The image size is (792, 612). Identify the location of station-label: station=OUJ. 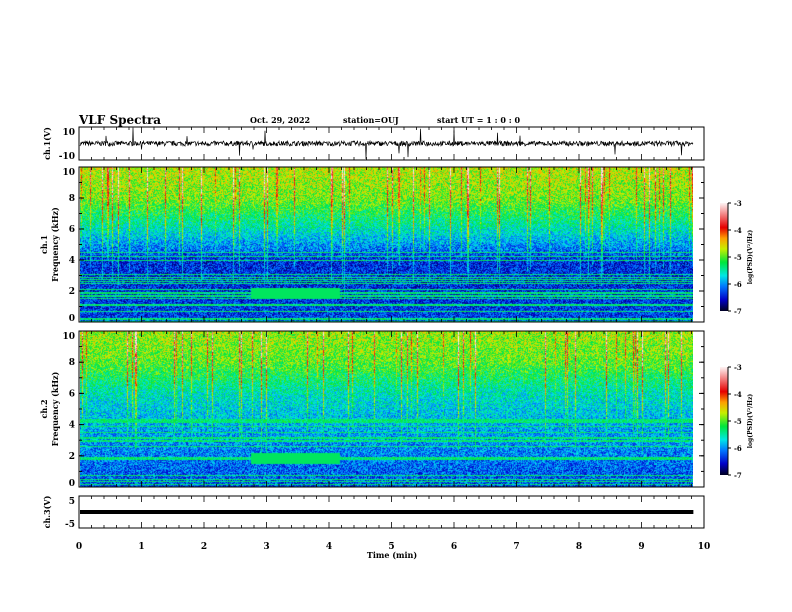
(371, 120).